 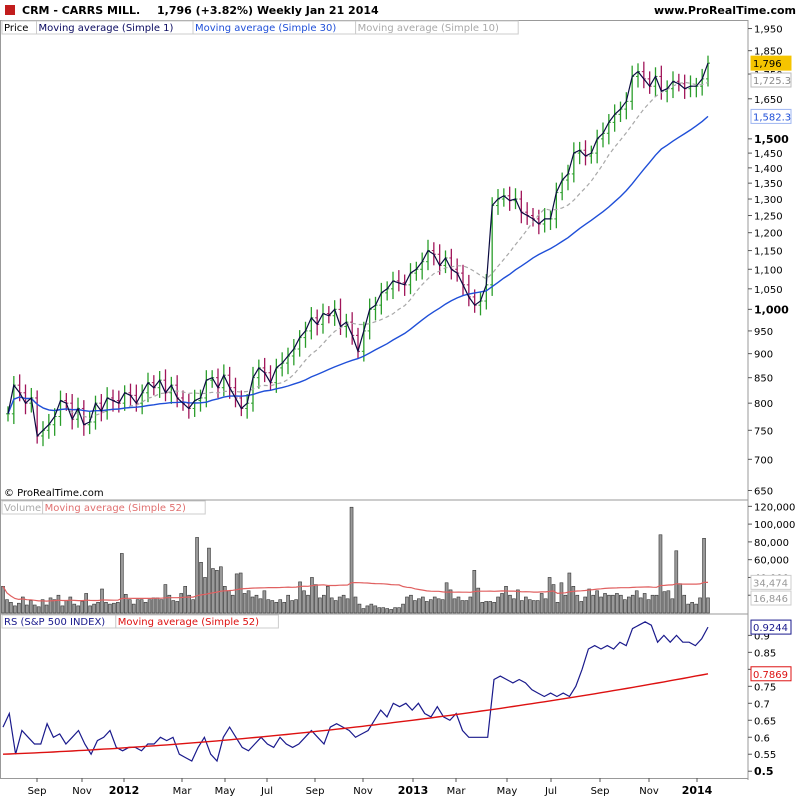 I want to click on rs-y-label: 0.55, so click(x=765, y=755).